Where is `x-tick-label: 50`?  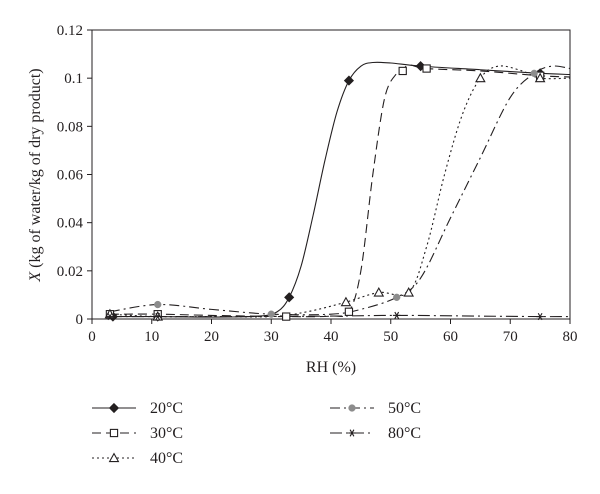 x-tick-label: 50 is located at coordinates (390, 337).